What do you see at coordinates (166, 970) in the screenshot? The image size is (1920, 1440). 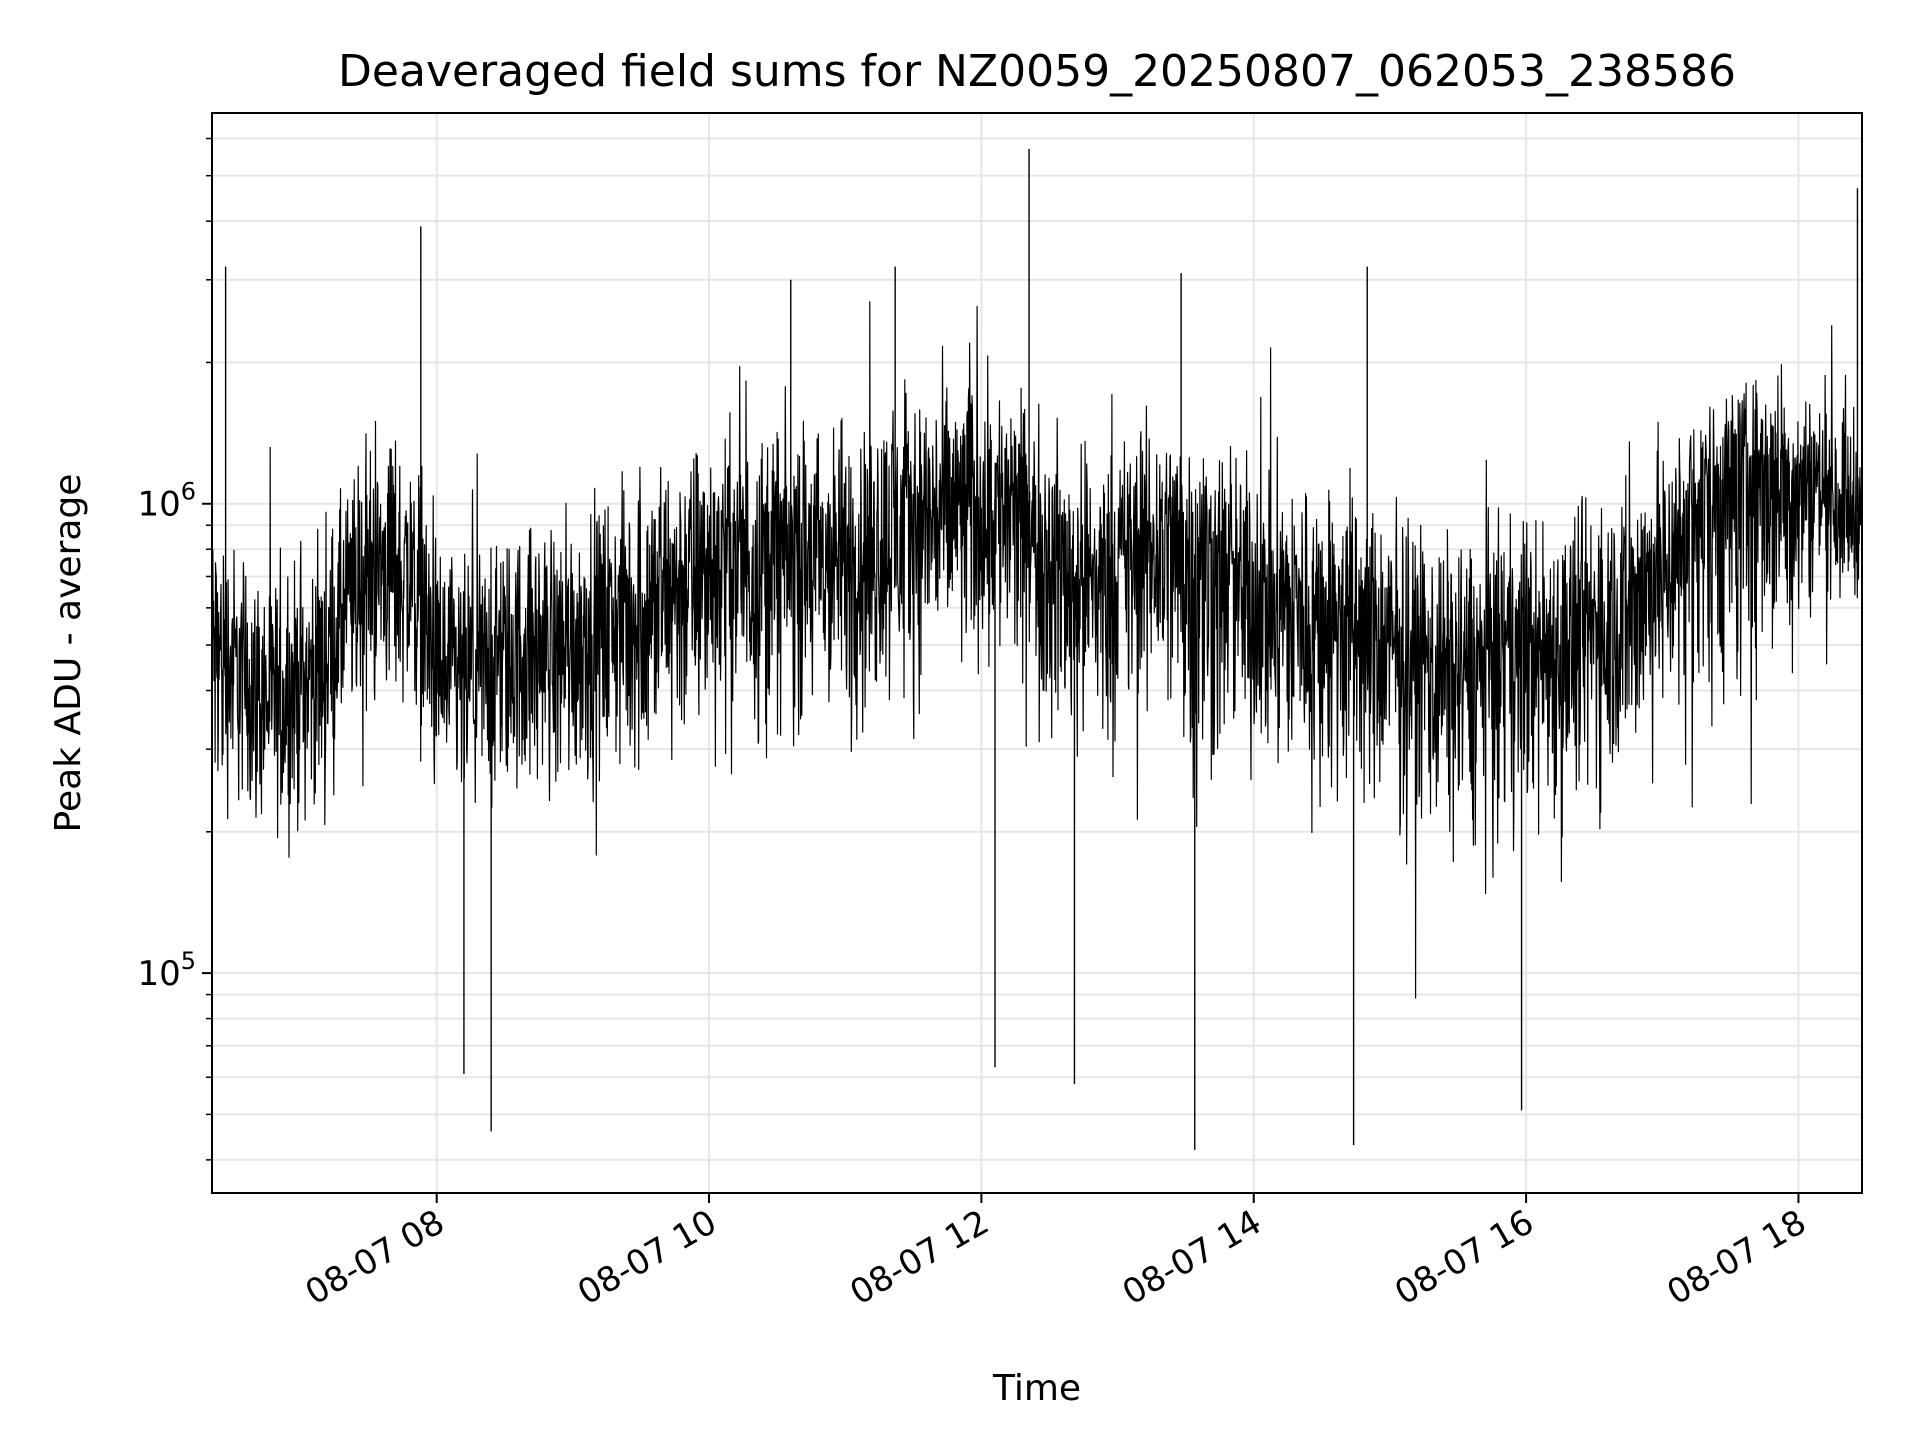 I see `y-tick-label: 10⁵` at bounding box center [166, 970].